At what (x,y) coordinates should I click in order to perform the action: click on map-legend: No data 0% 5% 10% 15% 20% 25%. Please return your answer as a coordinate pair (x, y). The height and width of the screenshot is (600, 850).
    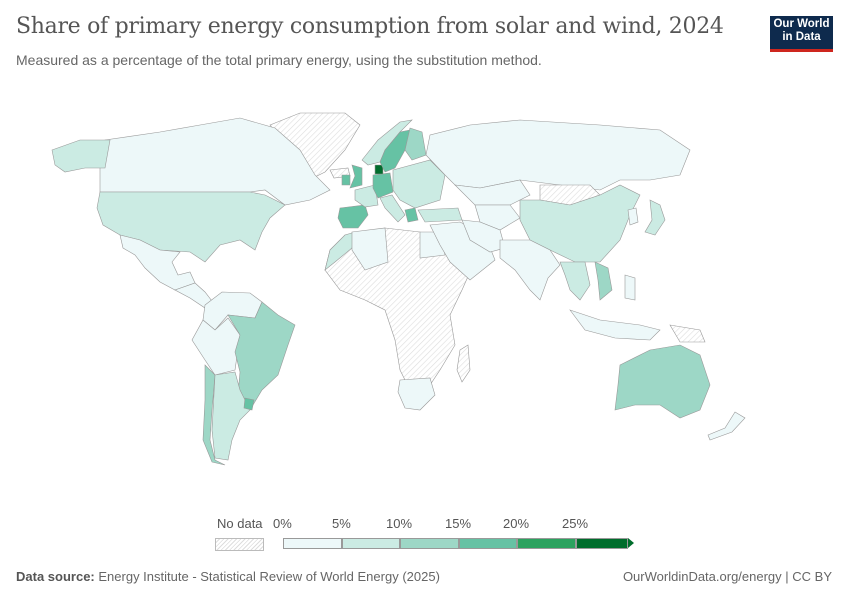
    Looking at the image, I should click on (425, 536).